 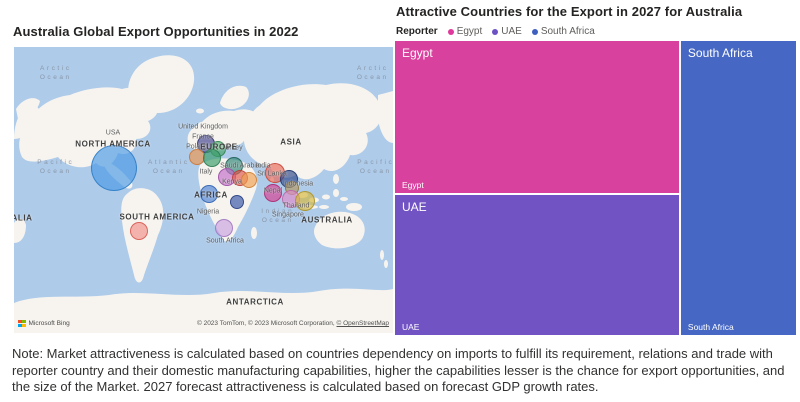 I want to click on country-label-united-kingdom: United Kingdom, so click(x=203, y=127).